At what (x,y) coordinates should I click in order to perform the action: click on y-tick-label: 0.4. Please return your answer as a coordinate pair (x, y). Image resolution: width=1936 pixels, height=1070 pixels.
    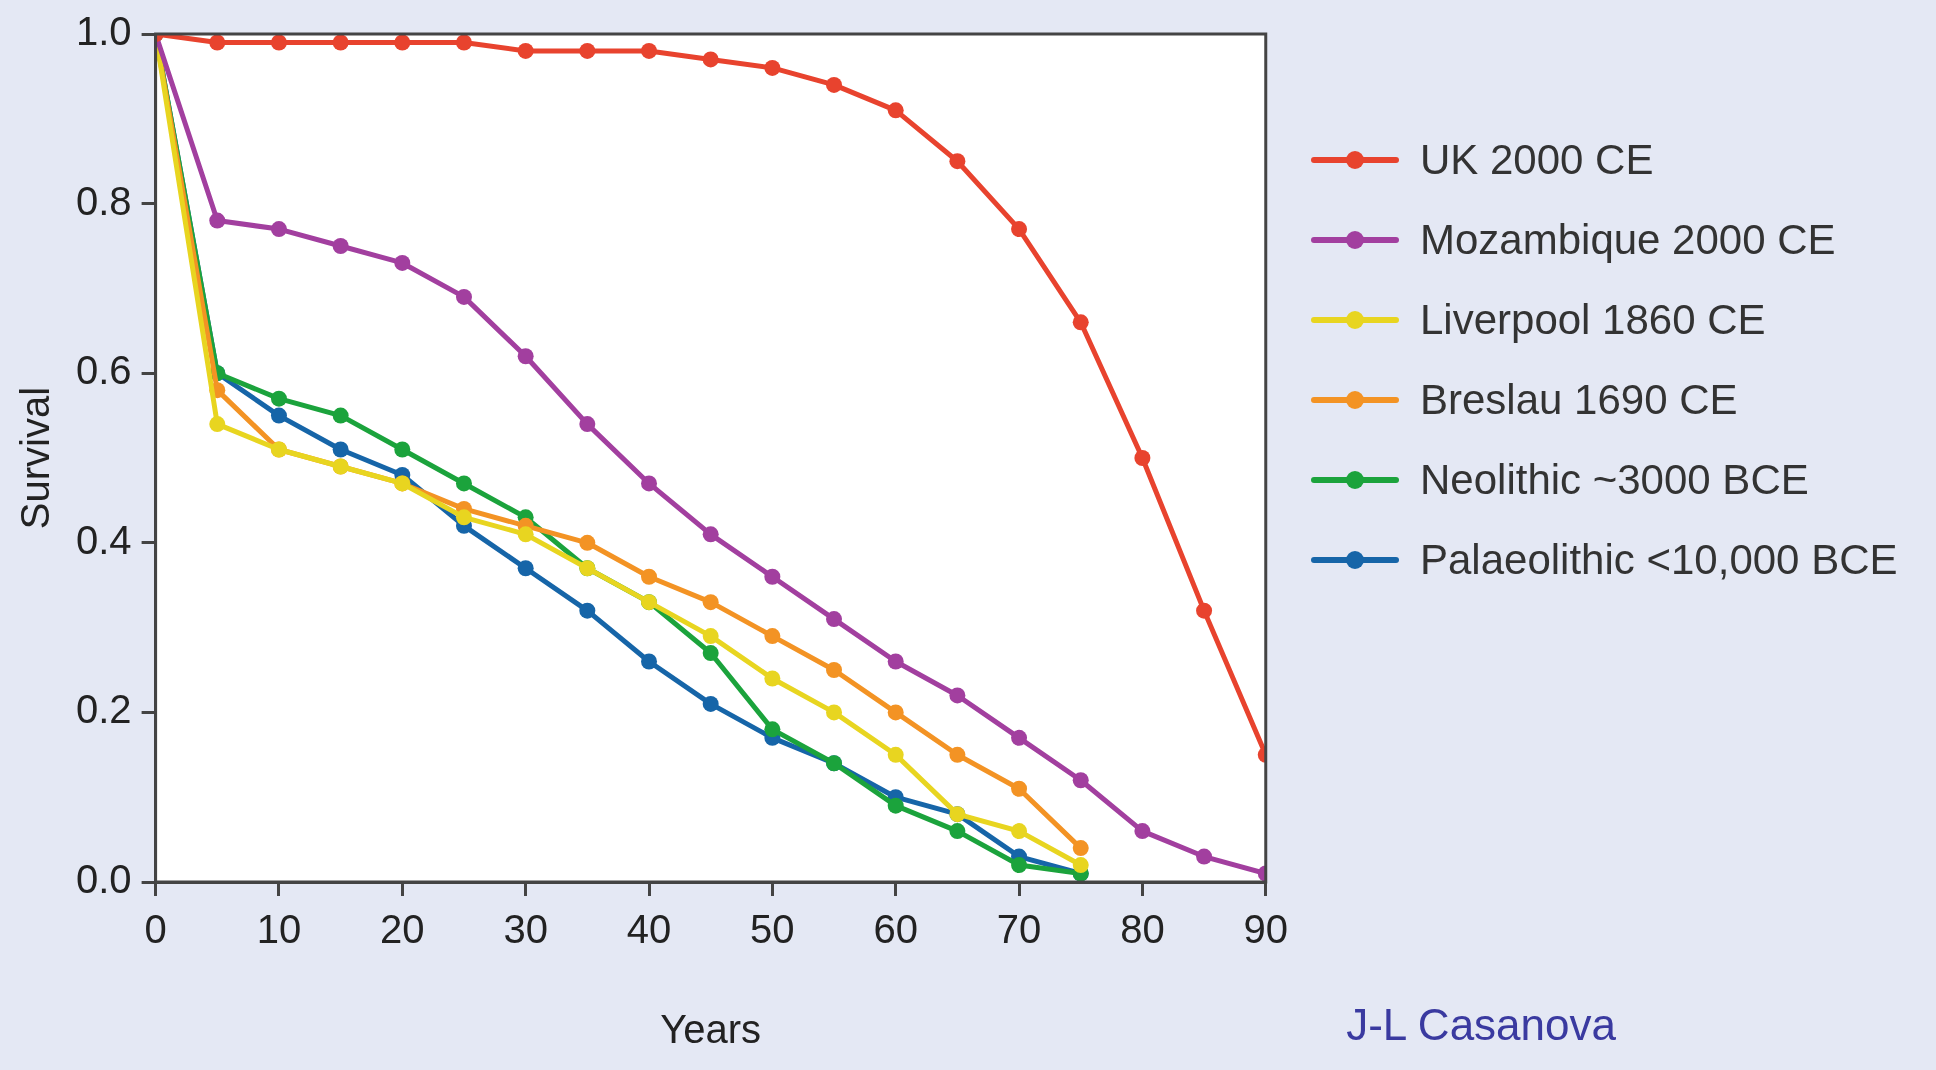
    Looking at the image, I should click on (104, 539).